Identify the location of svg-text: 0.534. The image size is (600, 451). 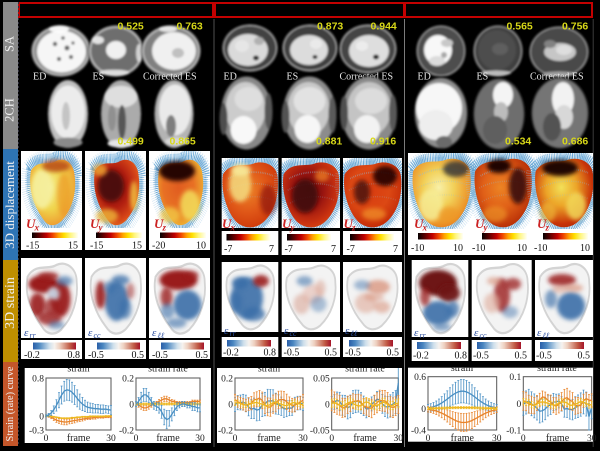
(518, 142).